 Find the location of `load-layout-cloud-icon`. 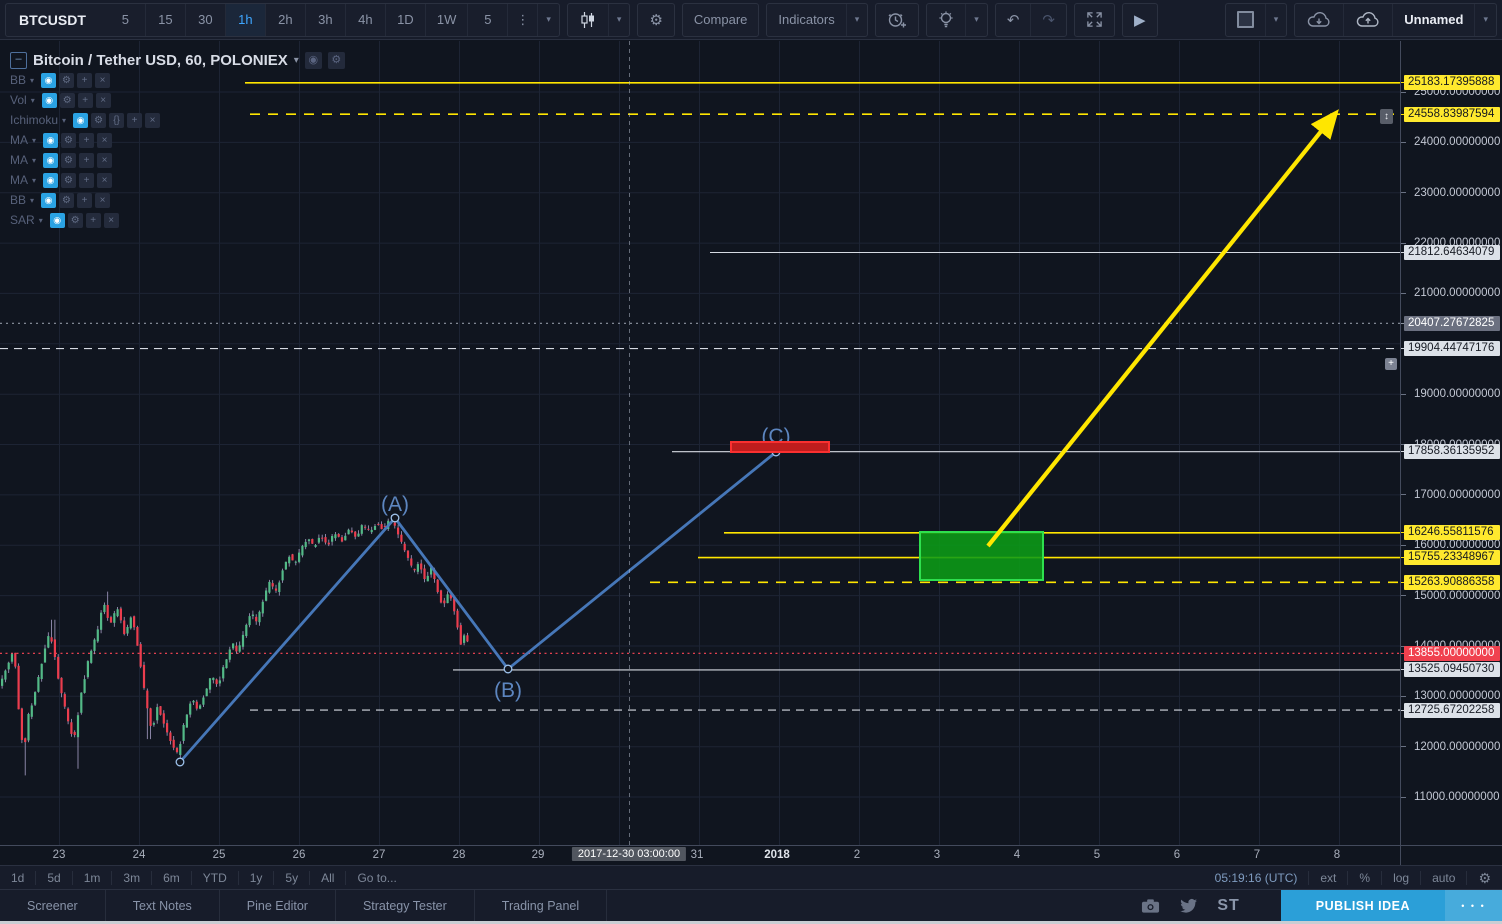

load-layout-cloud-icon is located at coordinates (1319, 20).